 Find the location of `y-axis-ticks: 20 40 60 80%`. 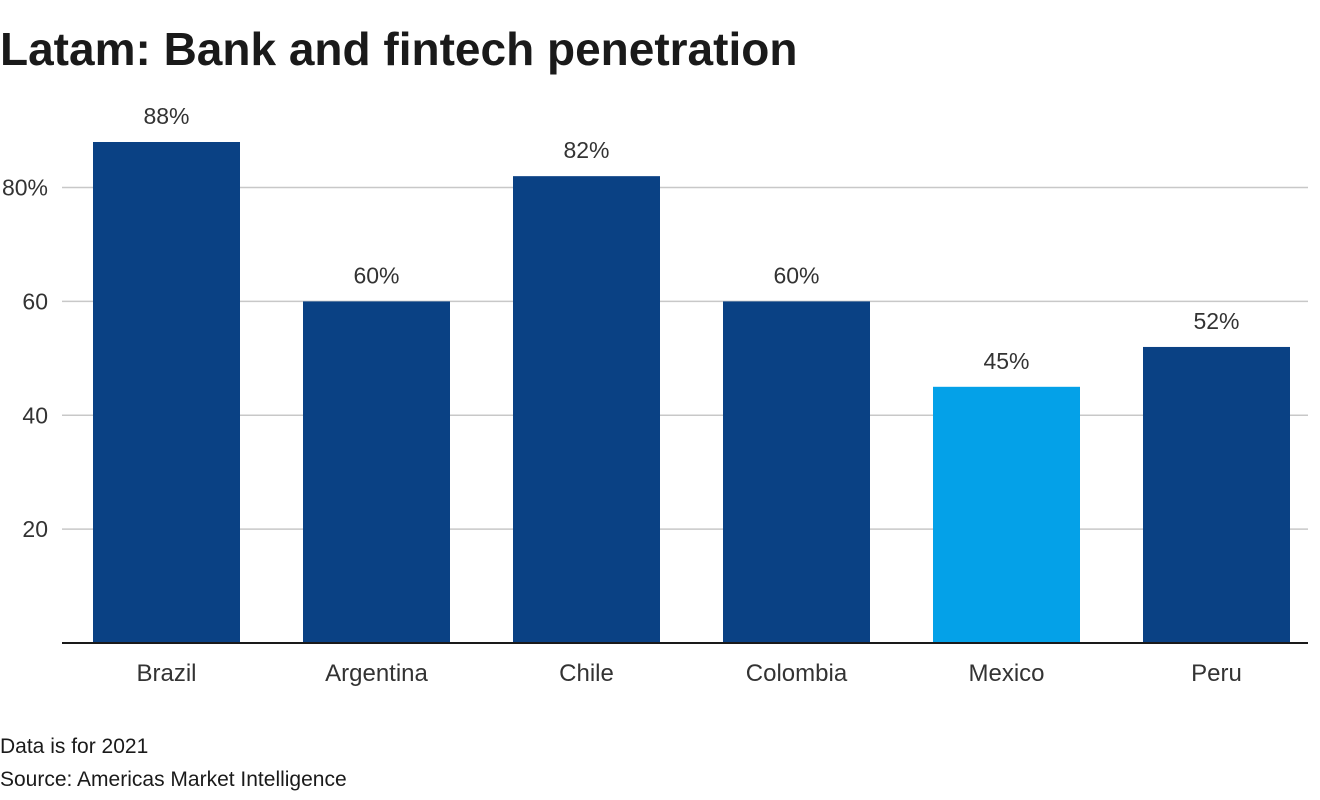

y-axis-ticks: 20 40 60 80% is located at coordinates (25, 359).